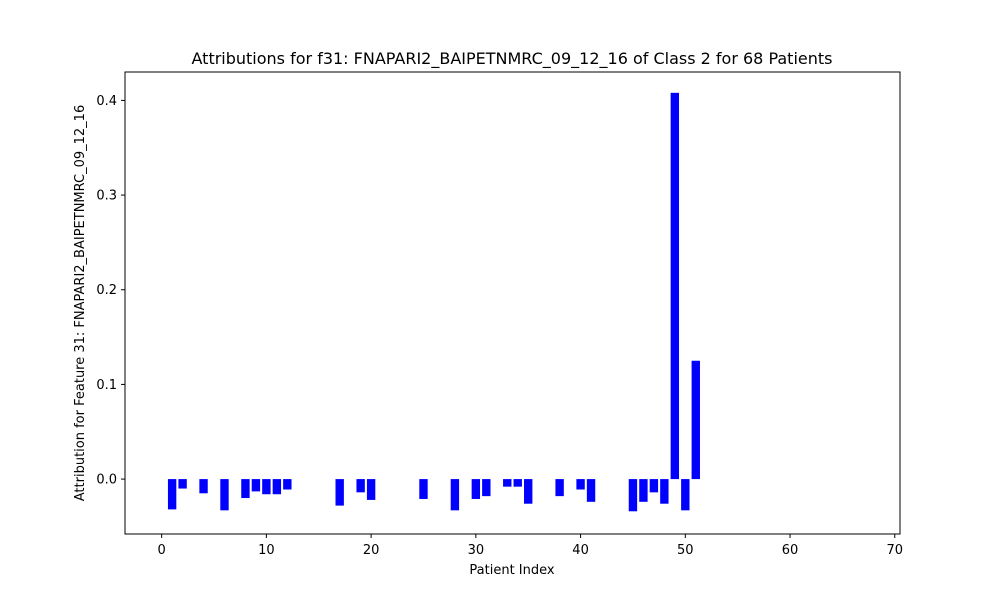 This screenshot has height=600, width=1000. What do you see at coordinates (894, 550) in the screenshot?
I see `x-tick-label: 70` at bounding box center [894, 550].